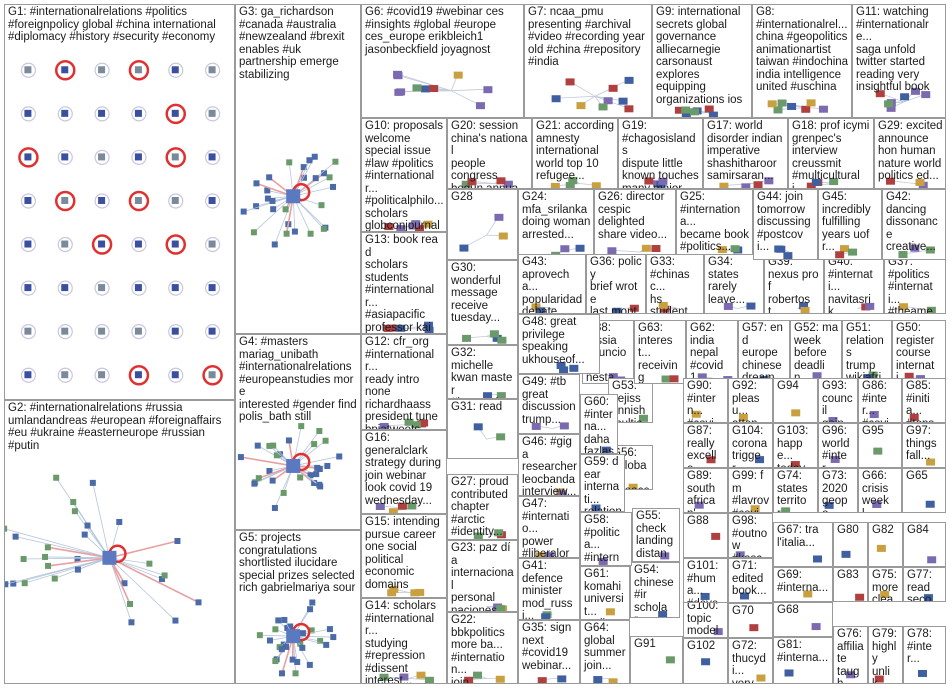 Image resolution: width=950 pixels, height=688 pixels. I want to click on hub-node, so click(109, 557).